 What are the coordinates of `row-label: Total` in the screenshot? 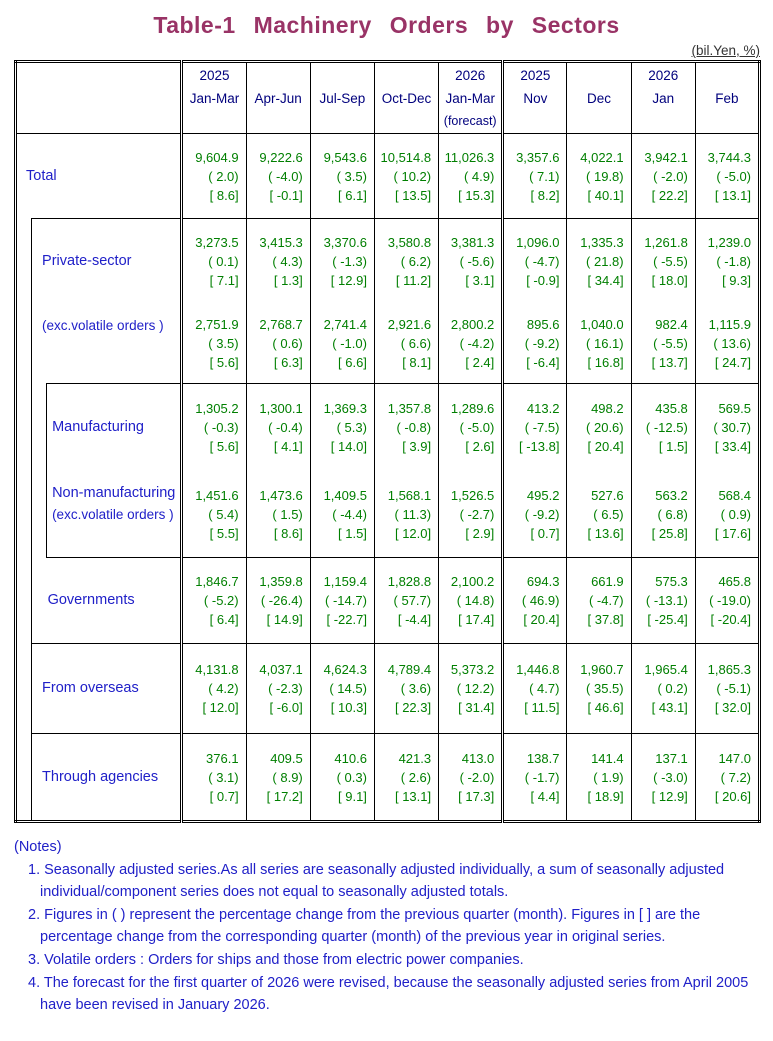 It's located at (41, 175).